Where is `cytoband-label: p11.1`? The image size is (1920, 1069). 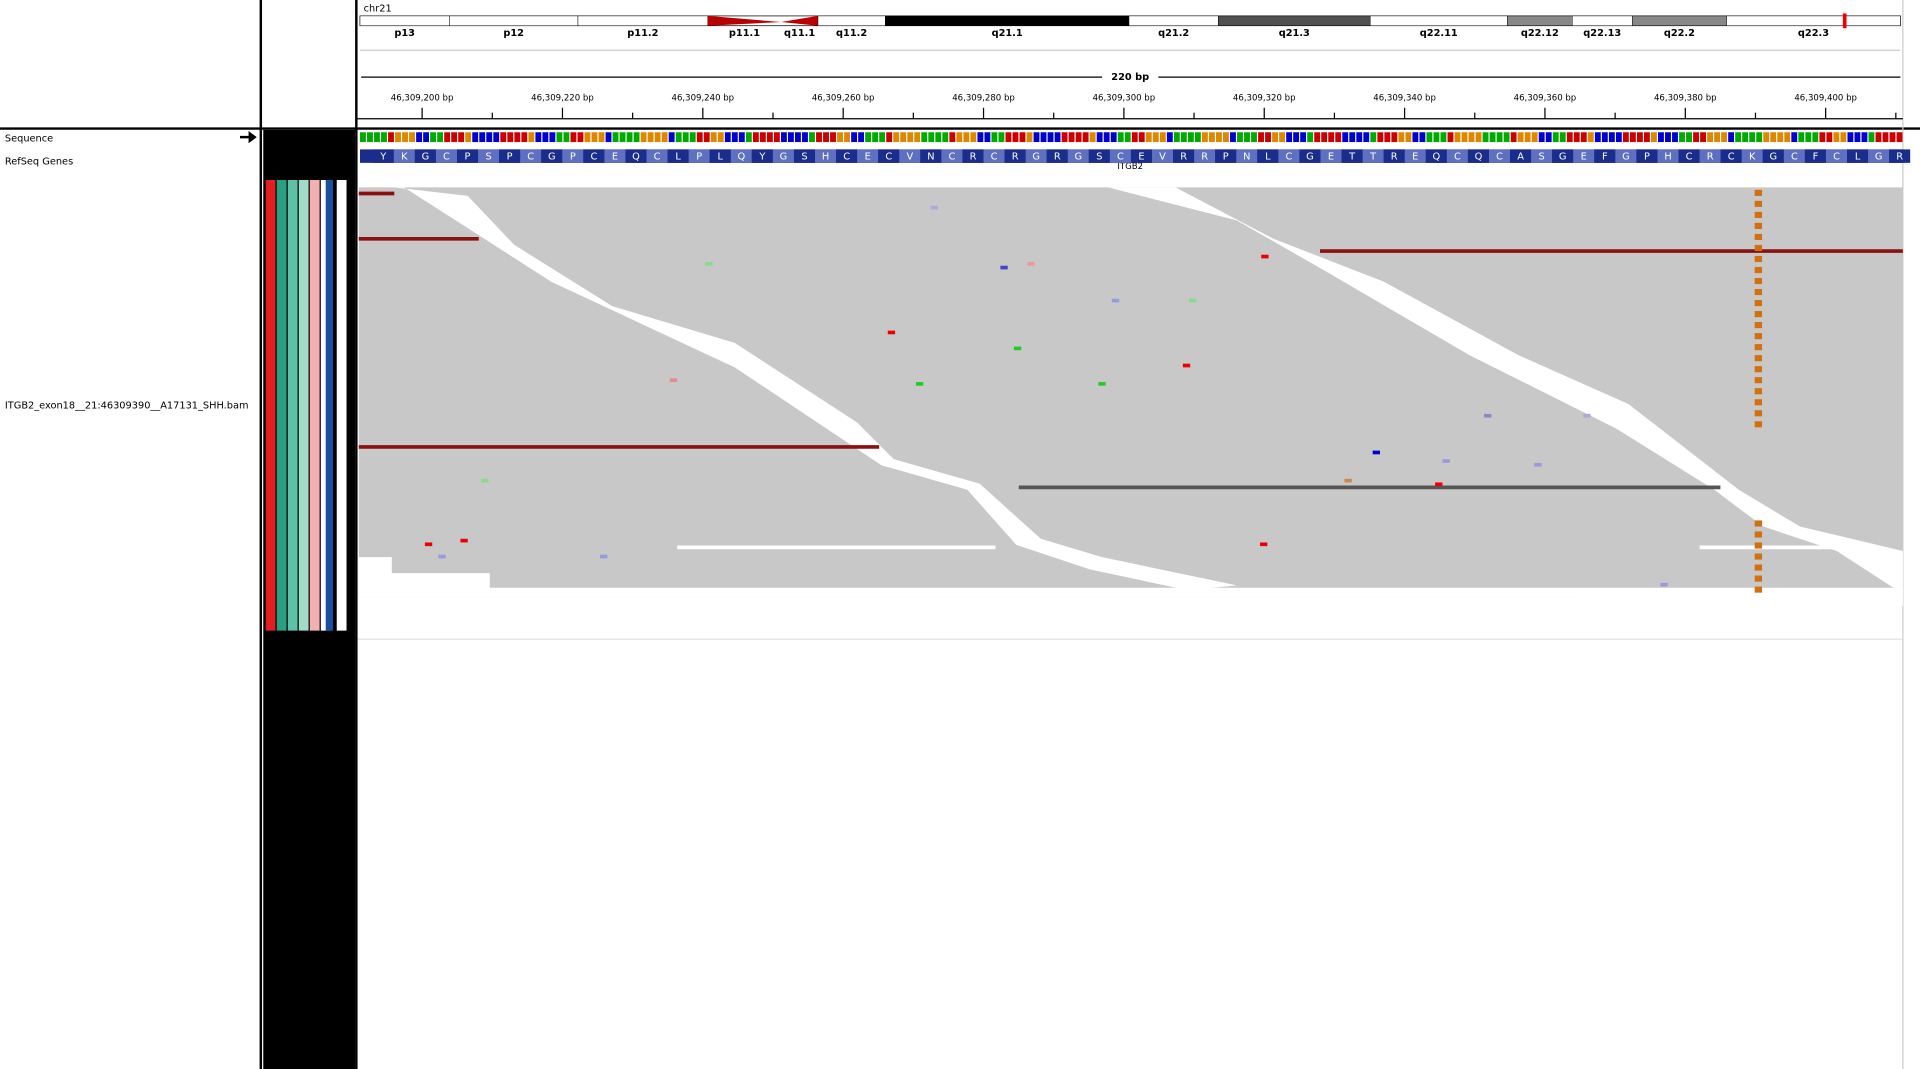 cytoband-label: p11.1 is located at coordinates (744, 33).